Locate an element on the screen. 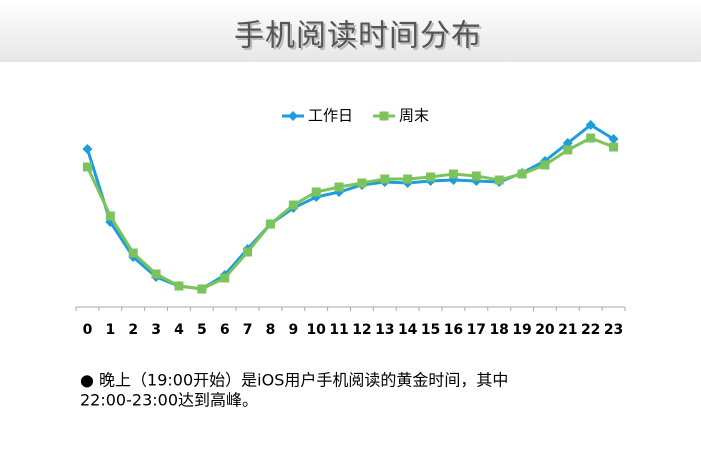 Image resolution: width=701 pixels, height=452 pixels. note-line: 22:00-23:00达到高峰。 is located at coordinates (169, 400).